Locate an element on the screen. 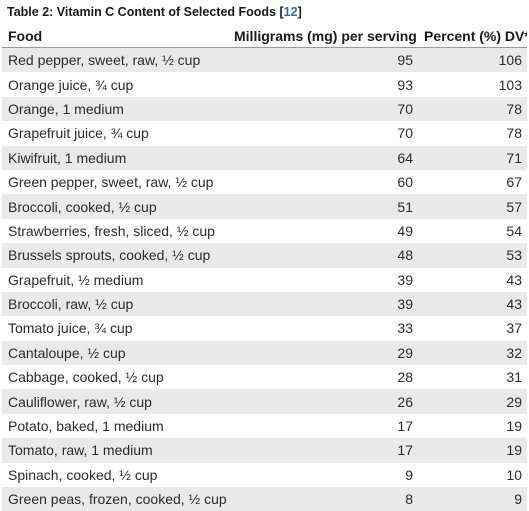  cell-milligrams: 29 is located at coordinates (323, 353).